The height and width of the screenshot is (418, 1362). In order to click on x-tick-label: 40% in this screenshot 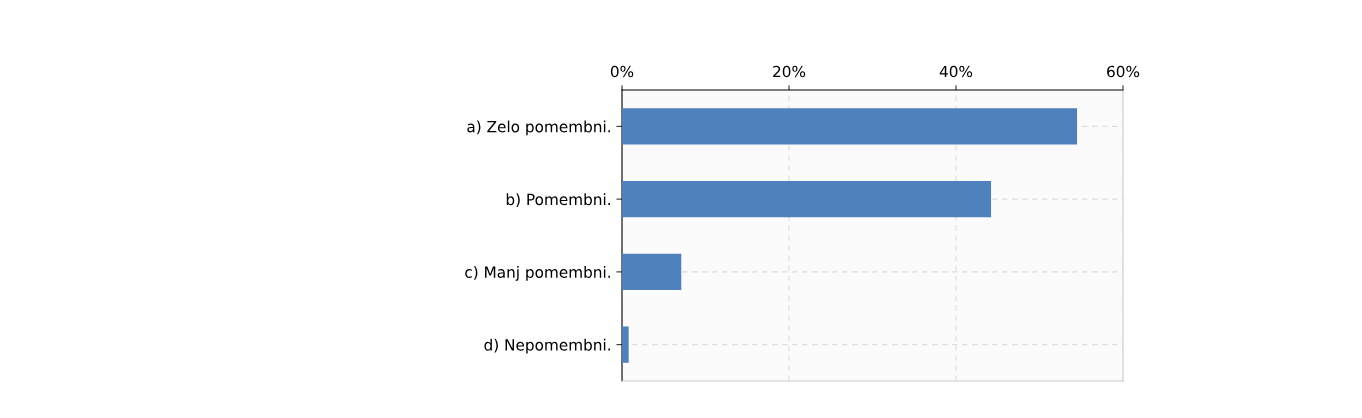, I will do `click(956, 71)`.